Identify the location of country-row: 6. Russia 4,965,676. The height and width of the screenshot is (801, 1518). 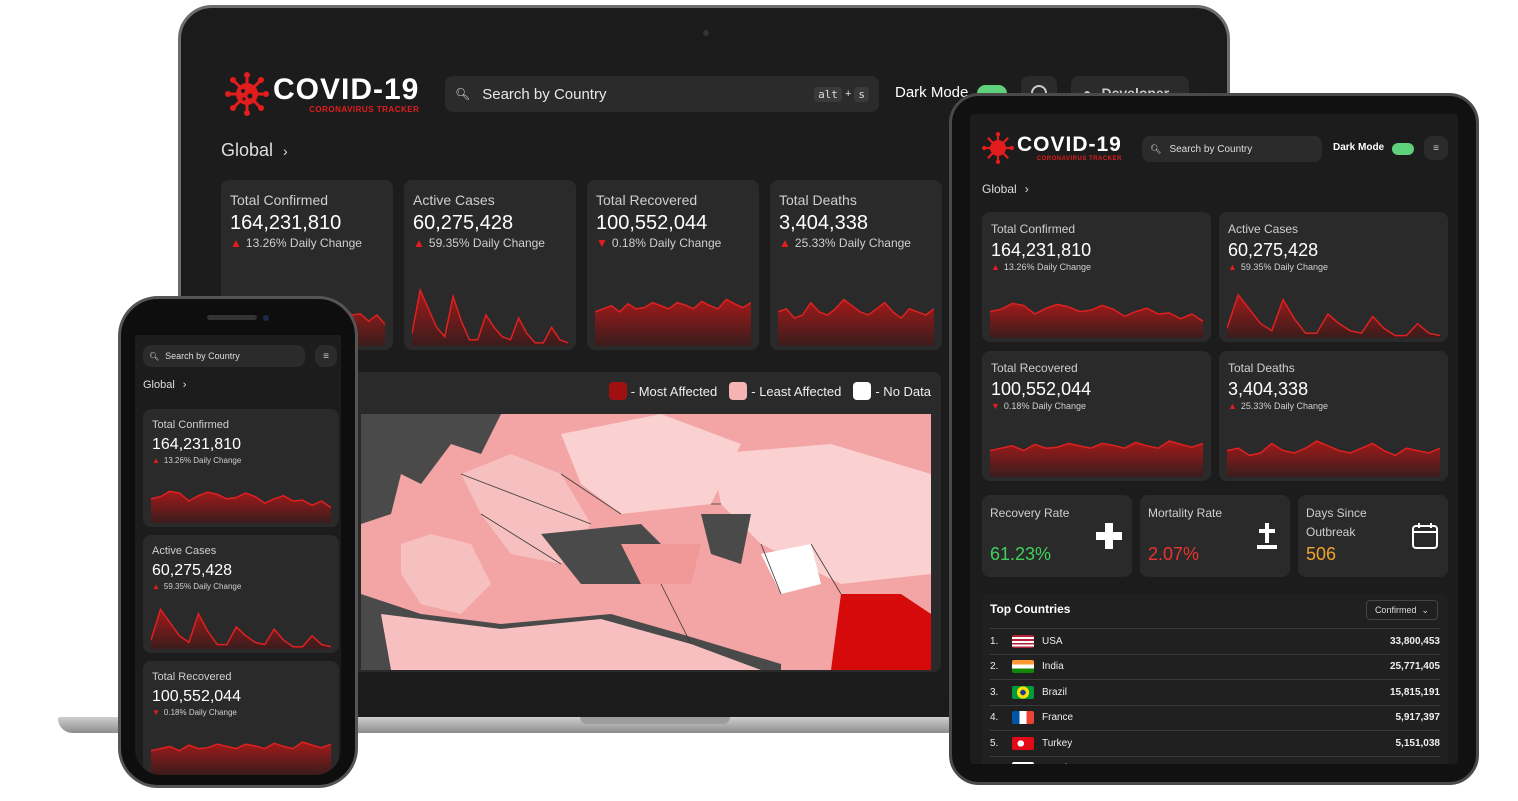
(1215, 759).